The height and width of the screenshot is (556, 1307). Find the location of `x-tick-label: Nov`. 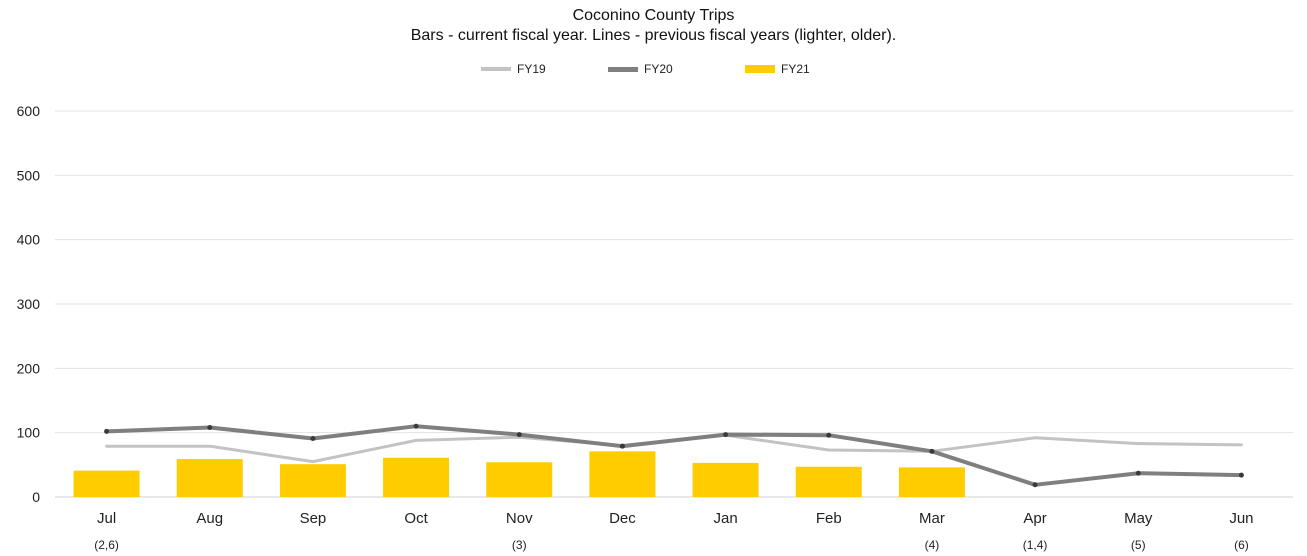

x-tick-label: Nov is located at coordinates (519, 518).